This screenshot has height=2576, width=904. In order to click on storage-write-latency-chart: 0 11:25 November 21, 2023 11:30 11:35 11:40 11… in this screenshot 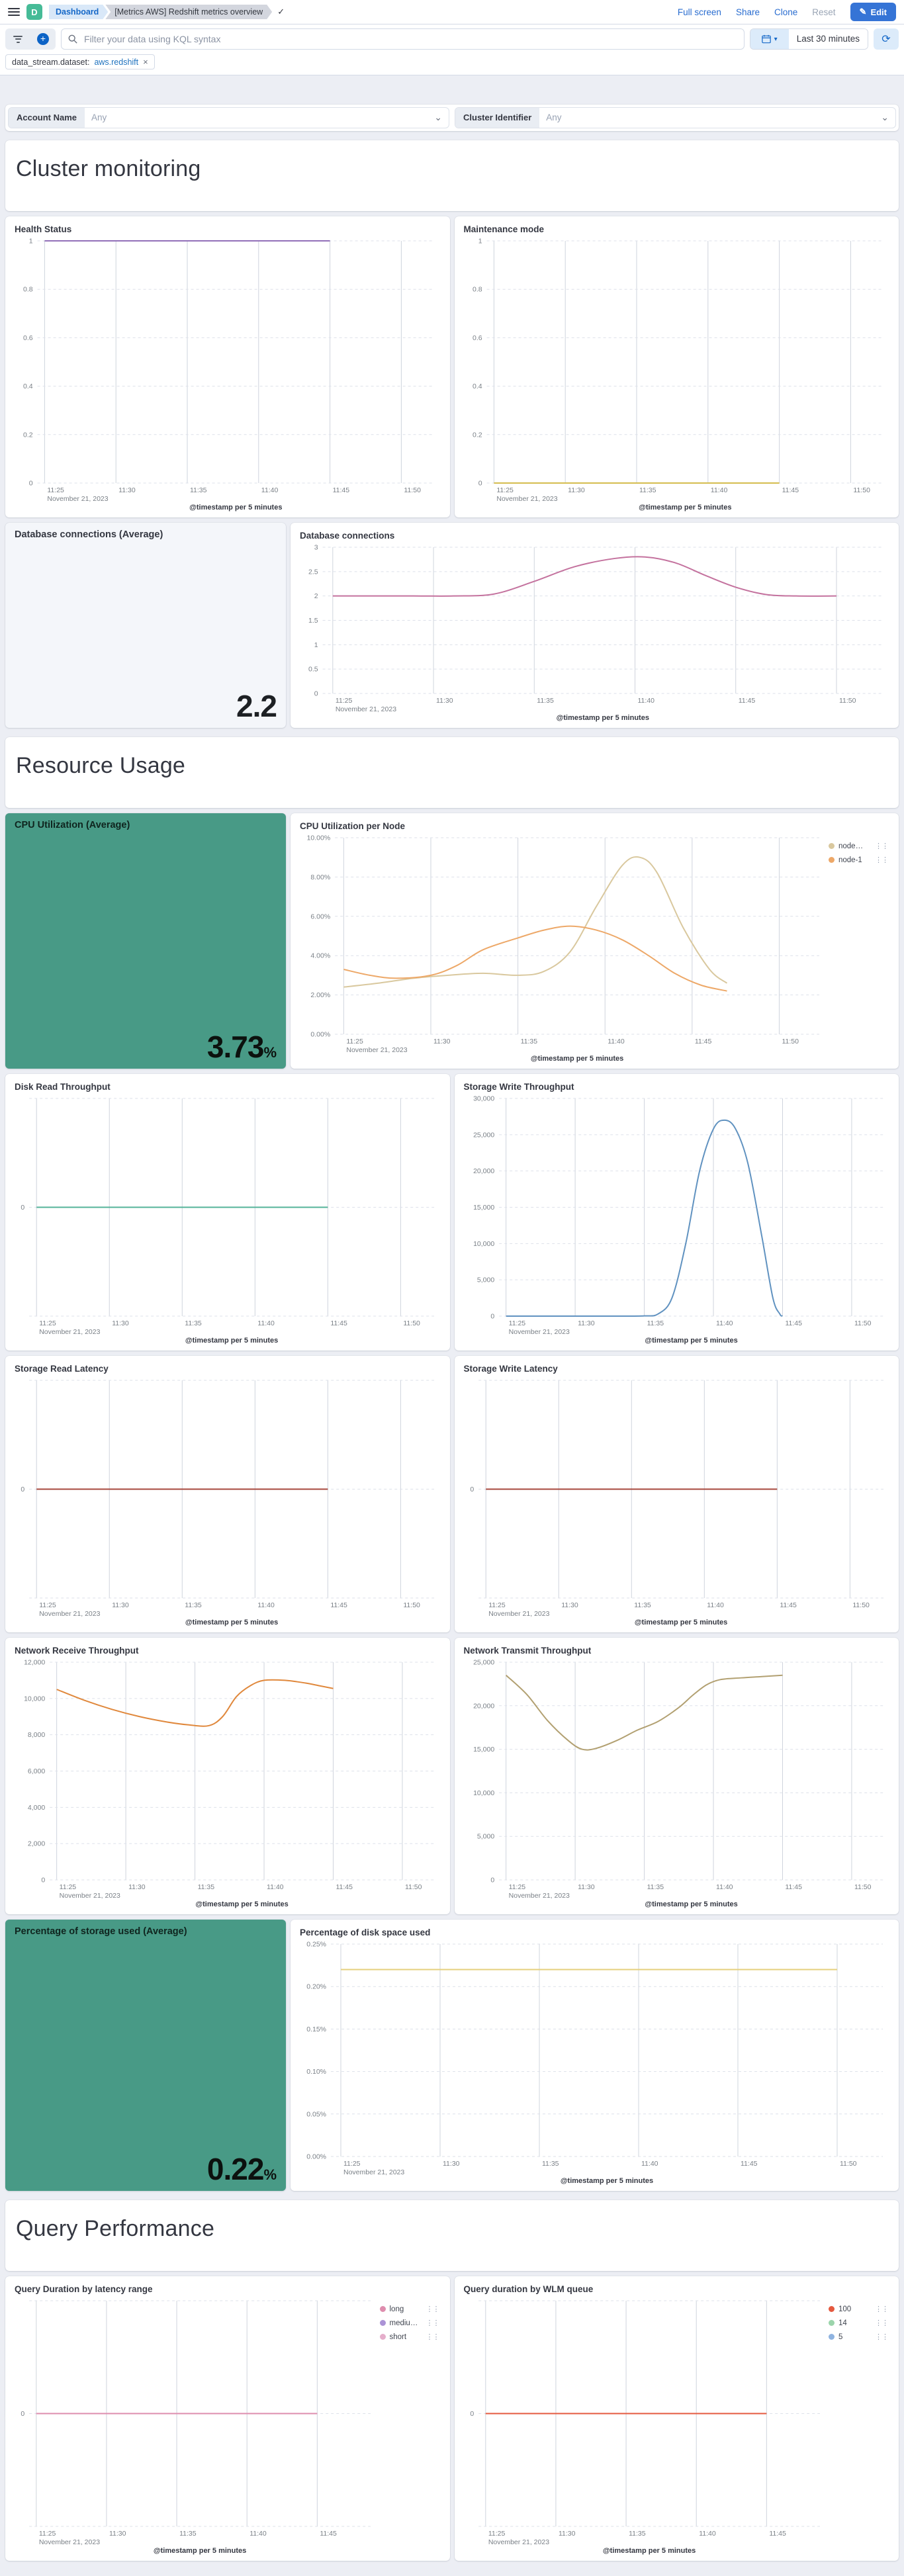, I will do `click(677, 1503)`.